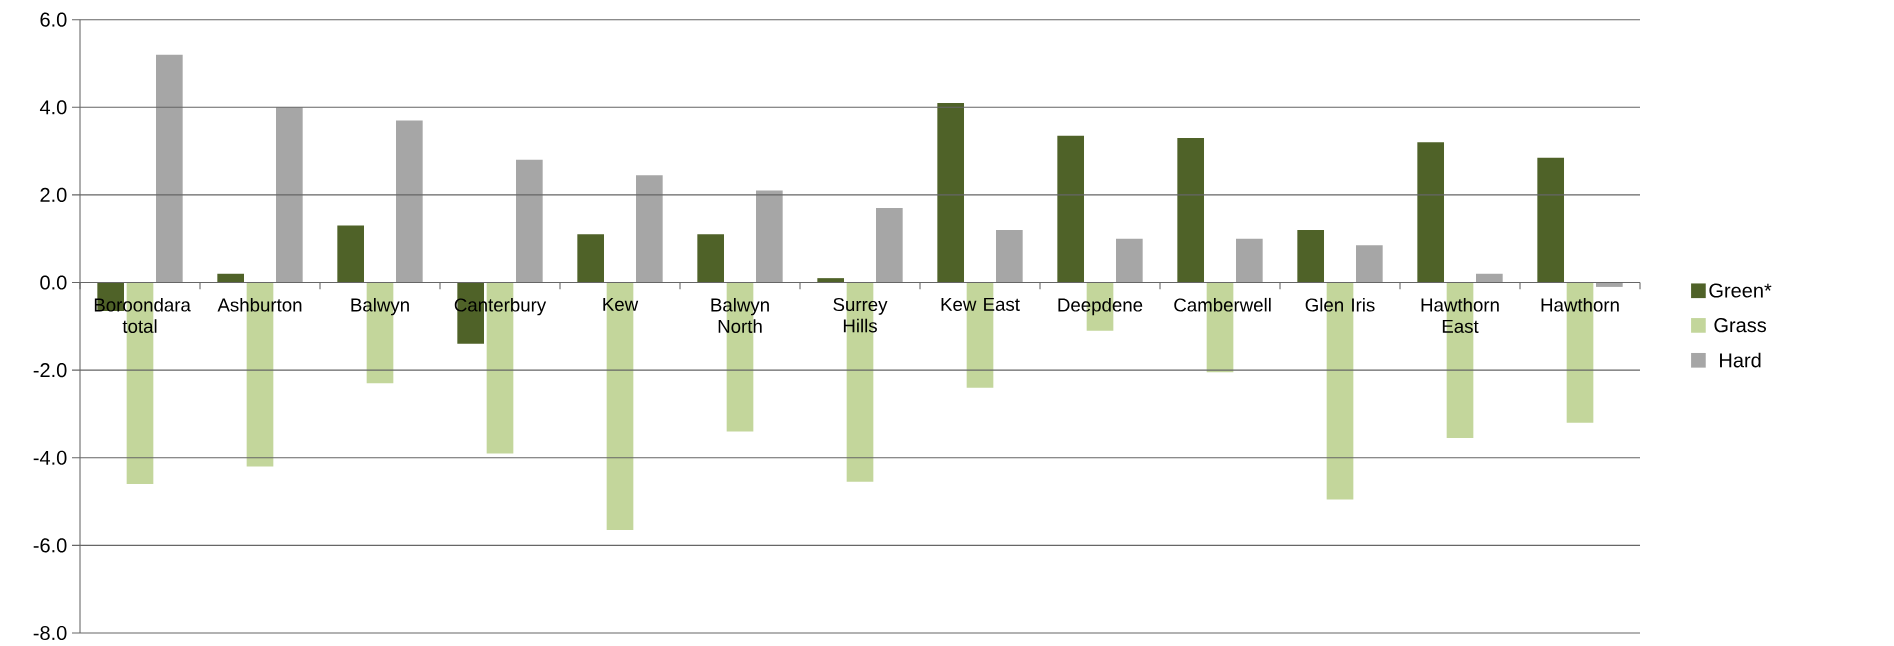 This screenshot has height=646, width=1894. Describe the element at coordinates (980, 304) in the screenshot. I see `x-tick-label: Kew East` at that location.